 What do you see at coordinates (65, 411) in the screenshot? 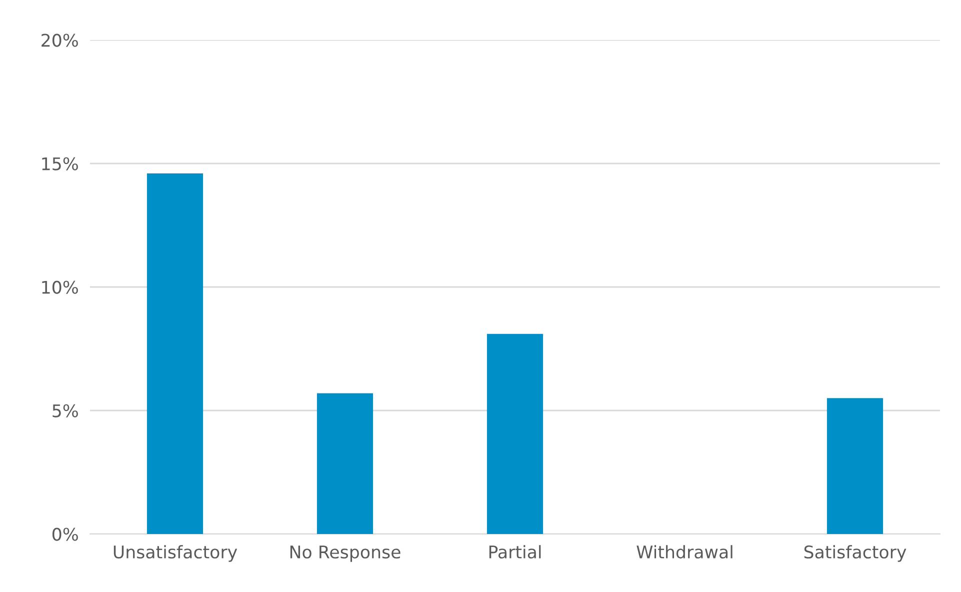
I see `y-tick-label: 5%` at bounding box center [65, 411].